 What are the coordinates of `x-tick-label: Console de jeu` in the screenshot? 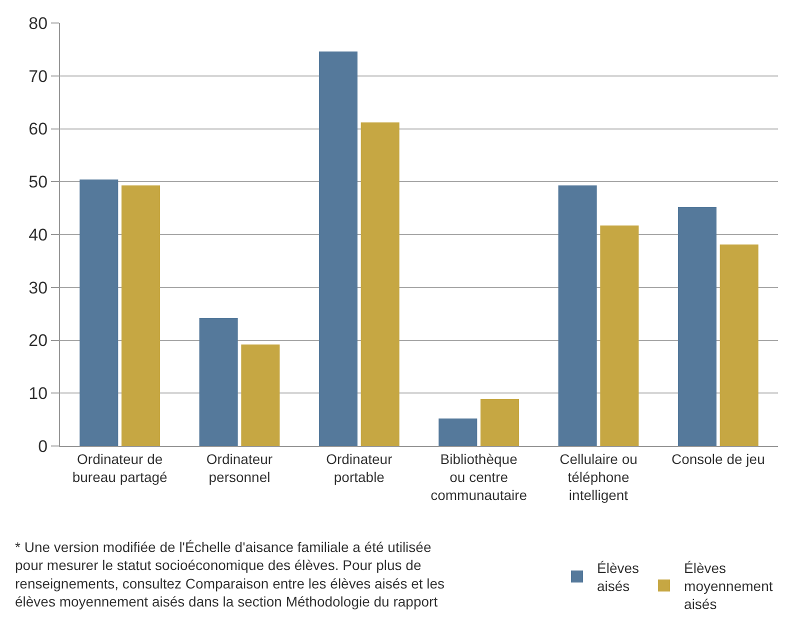 It's located at (718, 458).